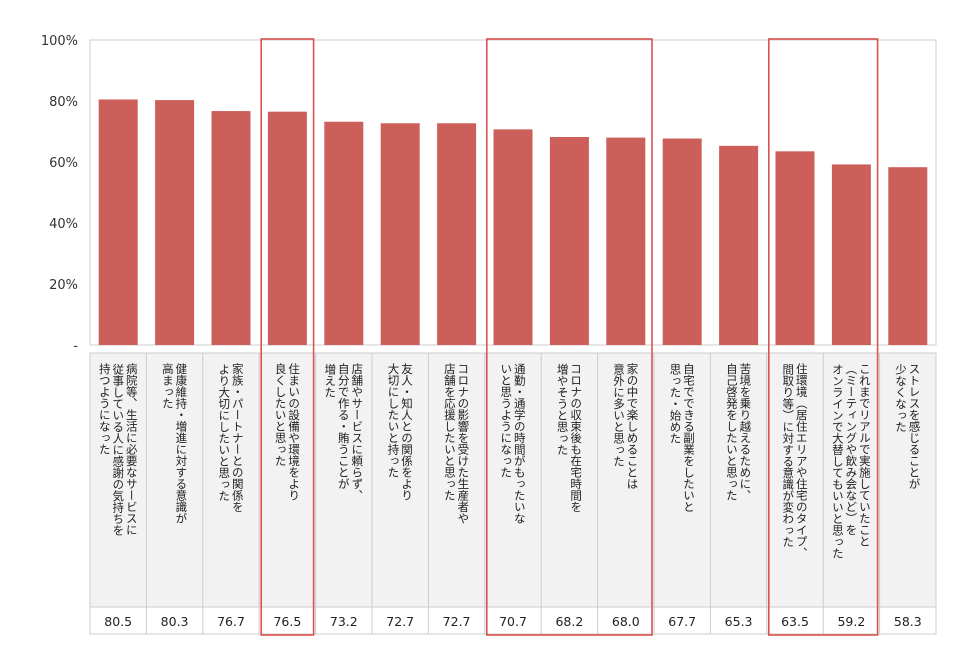 The image size is (980, 670). What do you see at coordinates (795, 460) in the screenshot?
I see `category-label: 住環境（居住エリアや住宅のタイプ、間取り等）に対する意識が変わった` at bounding box center [795, 460].